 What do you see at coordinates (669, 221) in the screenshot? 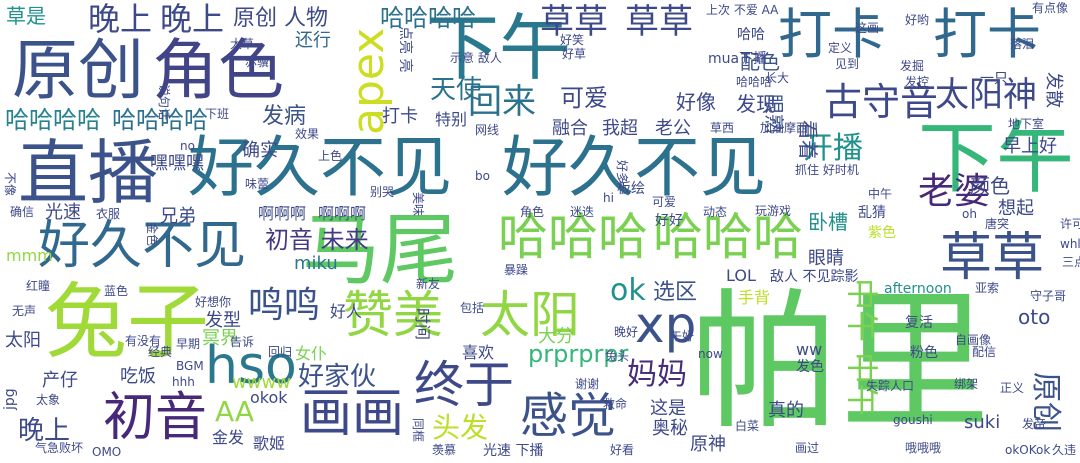
I see `cloud-word: 好好` at bounding box center [669, 221].